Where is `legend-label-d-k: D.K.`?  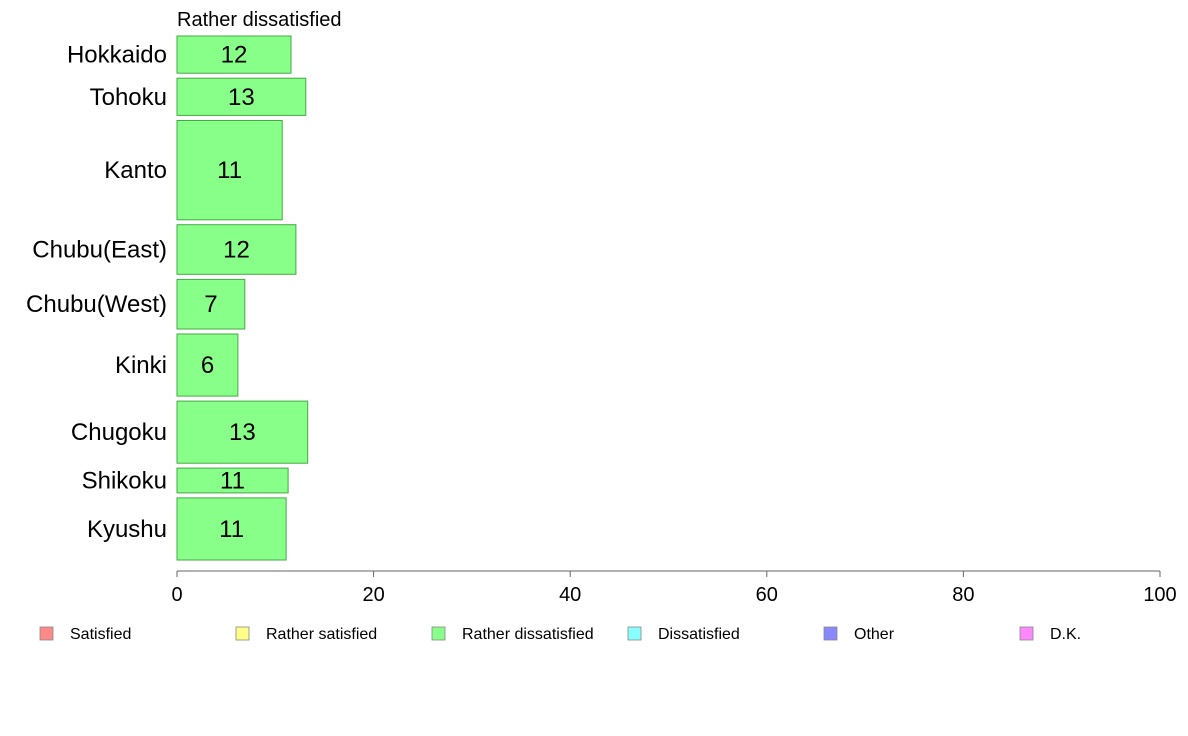
legend-label-d-k: D.K. is located at coordinates (1065, 634).